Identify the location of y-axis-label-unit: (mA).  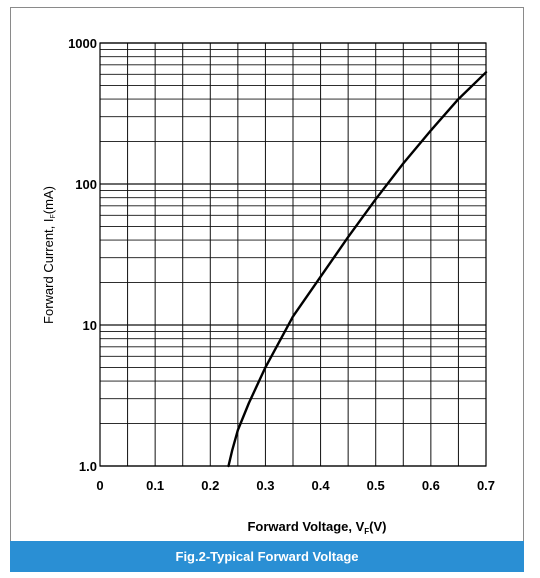
(48, 200).